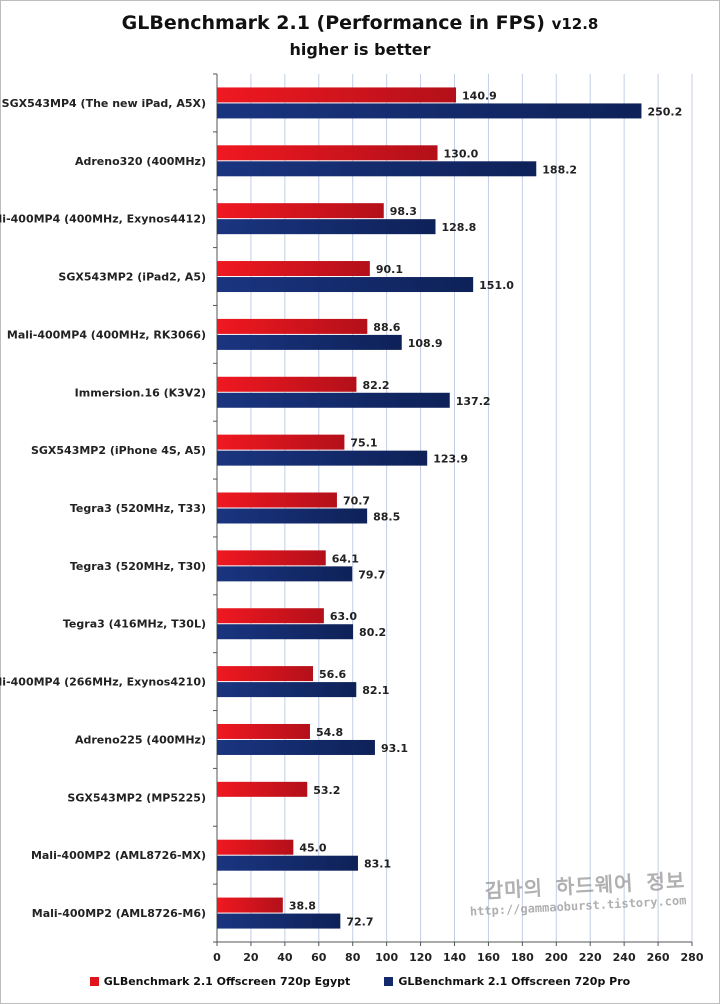  Describe the element at coordinates (118, 855) in the screenshot. I see `category-label: Mali-400MP2 (AML8726-MX)` at that location.